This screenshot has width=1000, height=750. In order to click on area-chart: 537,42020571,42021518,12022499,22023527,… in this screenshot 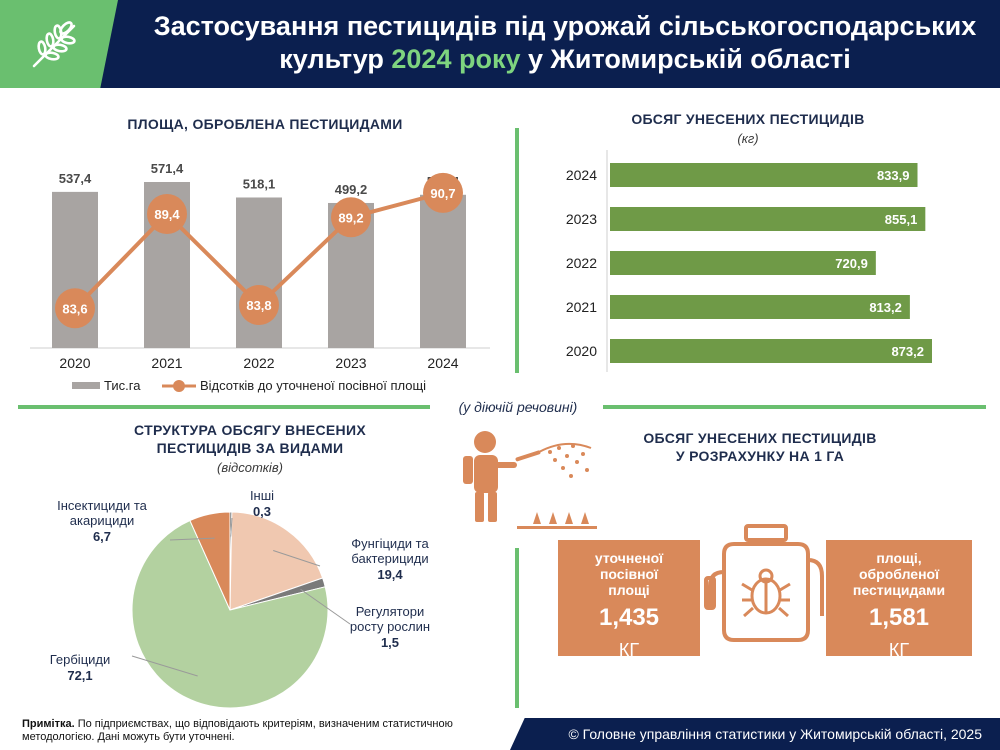, I will do `click(260, 277)`.